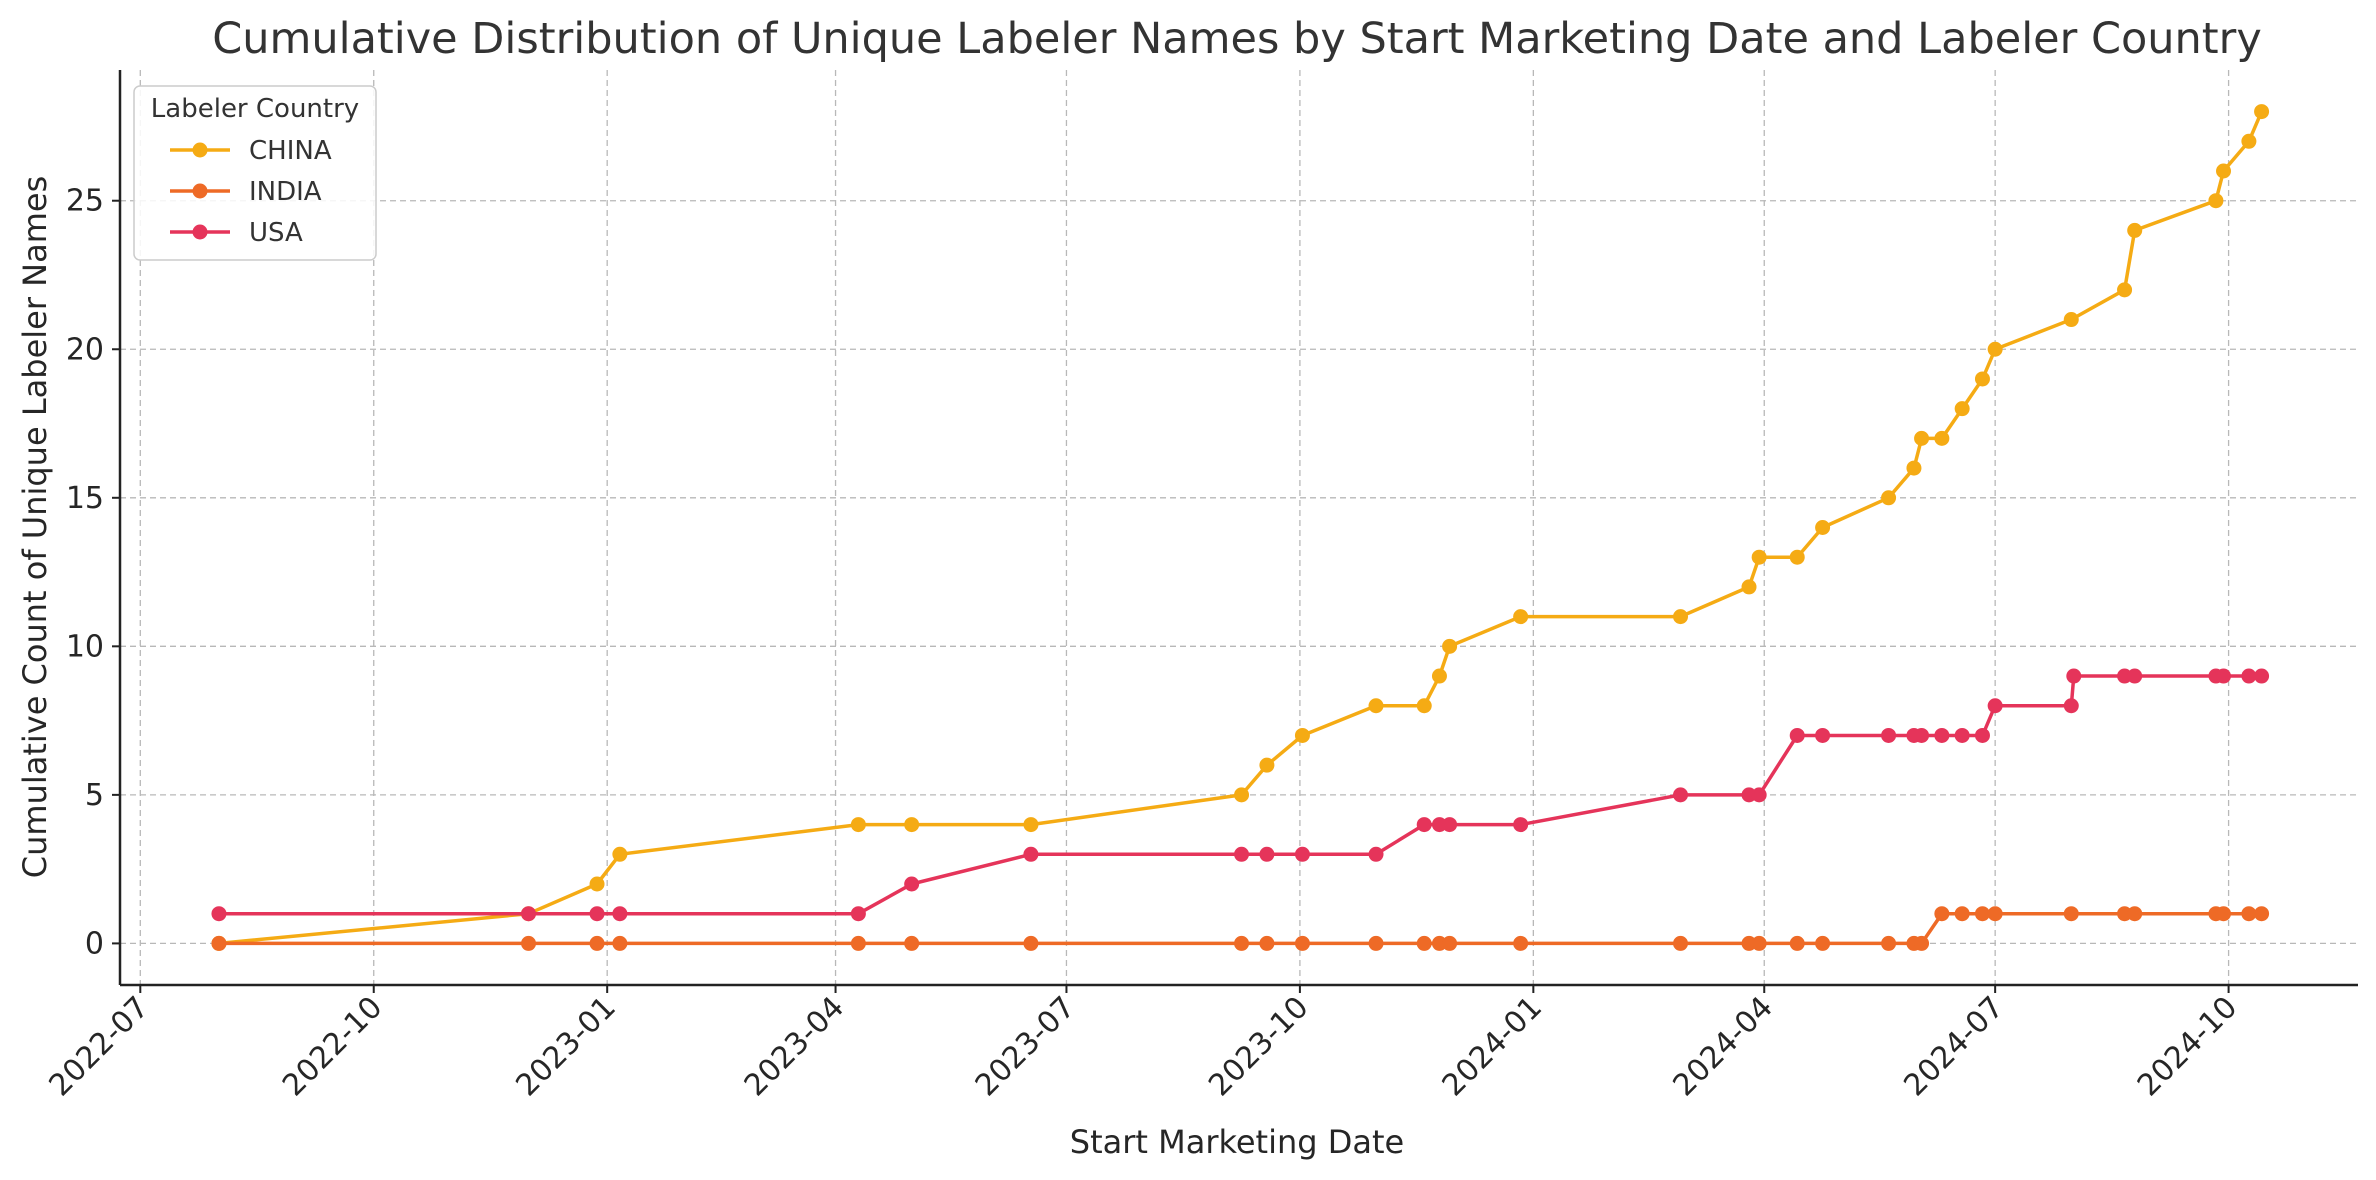 This screenshot has height=1180, width=2376. What do you see at coordinates (276, 233) in the screenshot?
I see `legend-label: USA` at bounding box center [276, 233].